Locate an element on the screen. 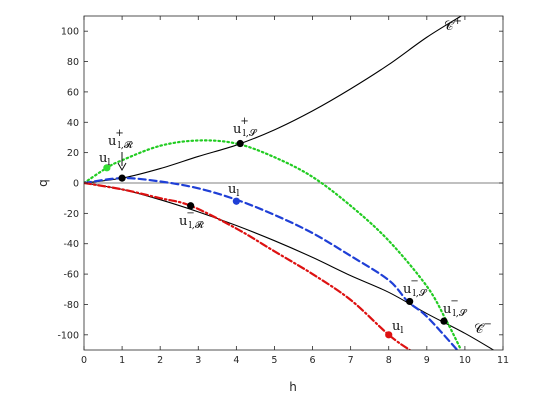 The width and height of the screenshot is (549, 400). label-ul-R-plus: u+ l,𝓡 is located at coordinates (121, 139).